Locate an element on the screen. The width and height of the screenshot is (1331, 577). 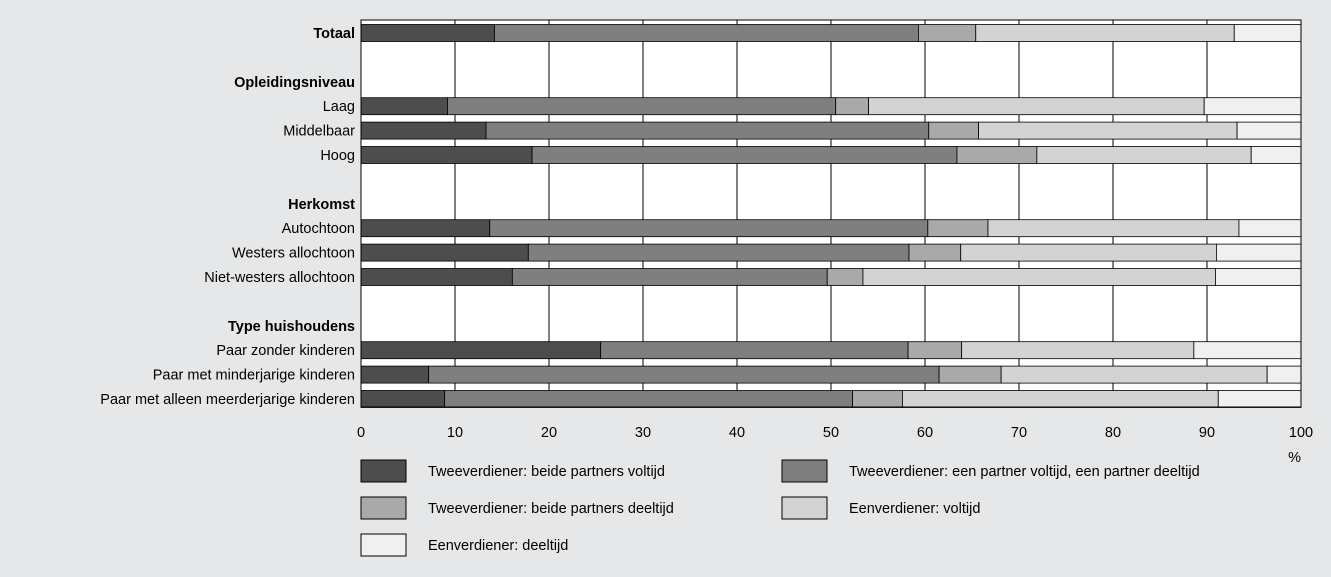
category-label: Hoog is located at coordinates (337, 156).